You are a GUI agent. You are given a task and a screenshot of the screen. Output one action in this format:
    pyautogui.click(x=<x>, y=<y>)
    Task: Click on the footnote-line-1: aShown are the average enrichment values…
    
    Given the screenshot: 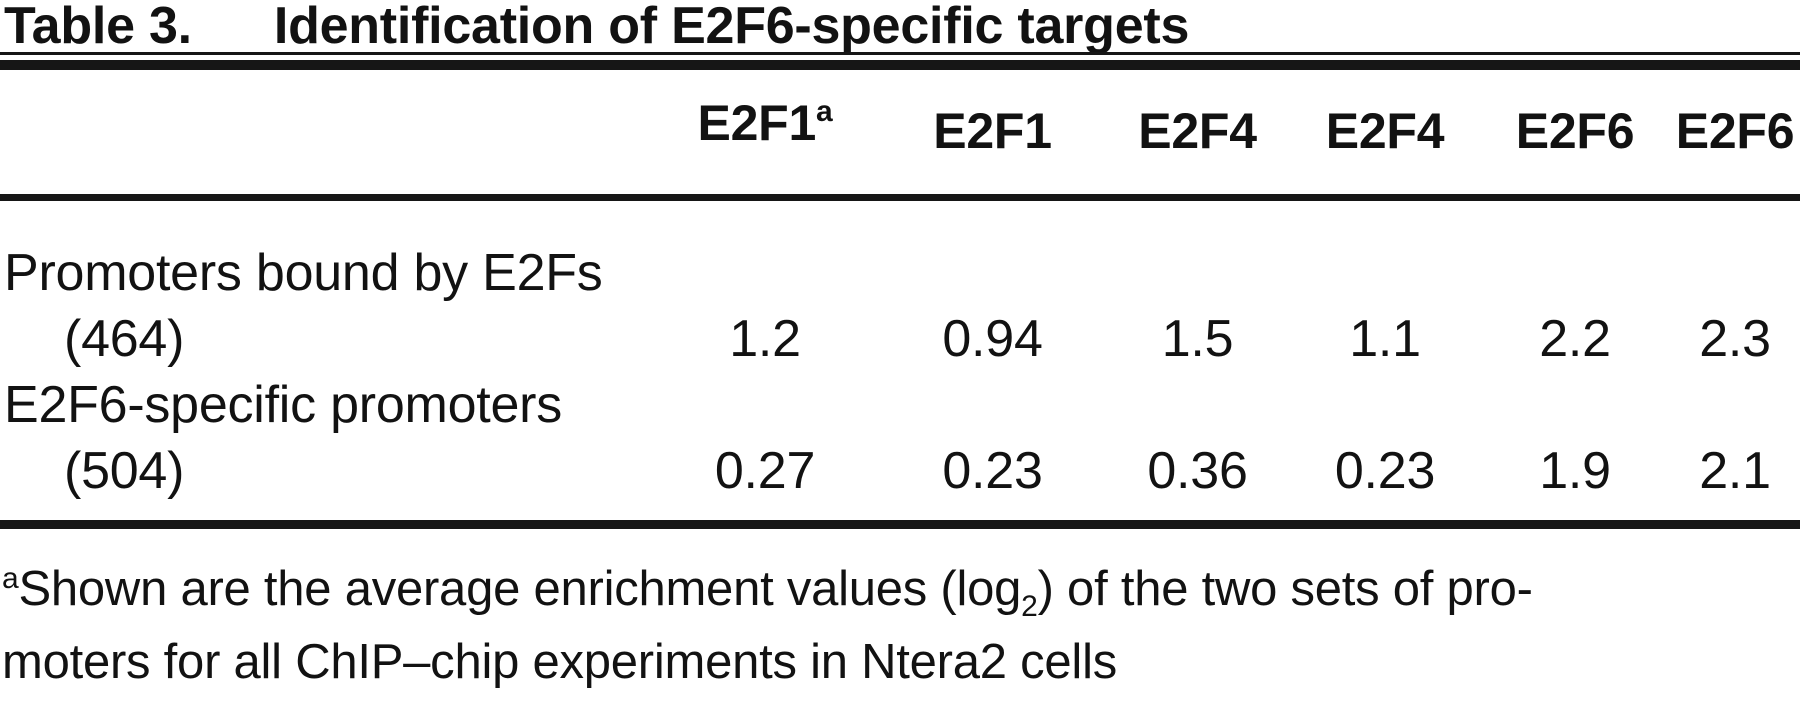 What is the action you would take?
    pyautogui.click(x=892, y=592)
    